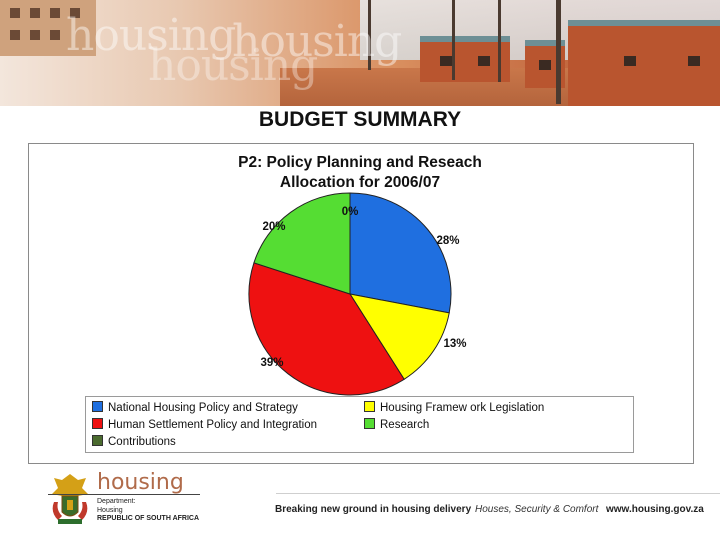  Describe the element at coordinates (454, 344) in the screenshot. I see `pie-data-label: 13%` at that location.